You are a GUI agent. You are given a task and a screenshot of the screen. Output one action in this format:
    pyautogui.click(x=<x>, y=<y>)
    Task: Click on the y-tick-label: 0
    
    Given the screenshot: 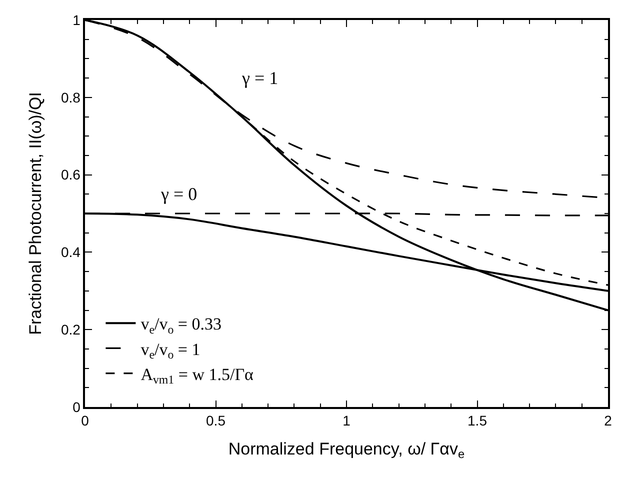 What is the action you would take?
    pyautogui.click(x=76, y=406)
    